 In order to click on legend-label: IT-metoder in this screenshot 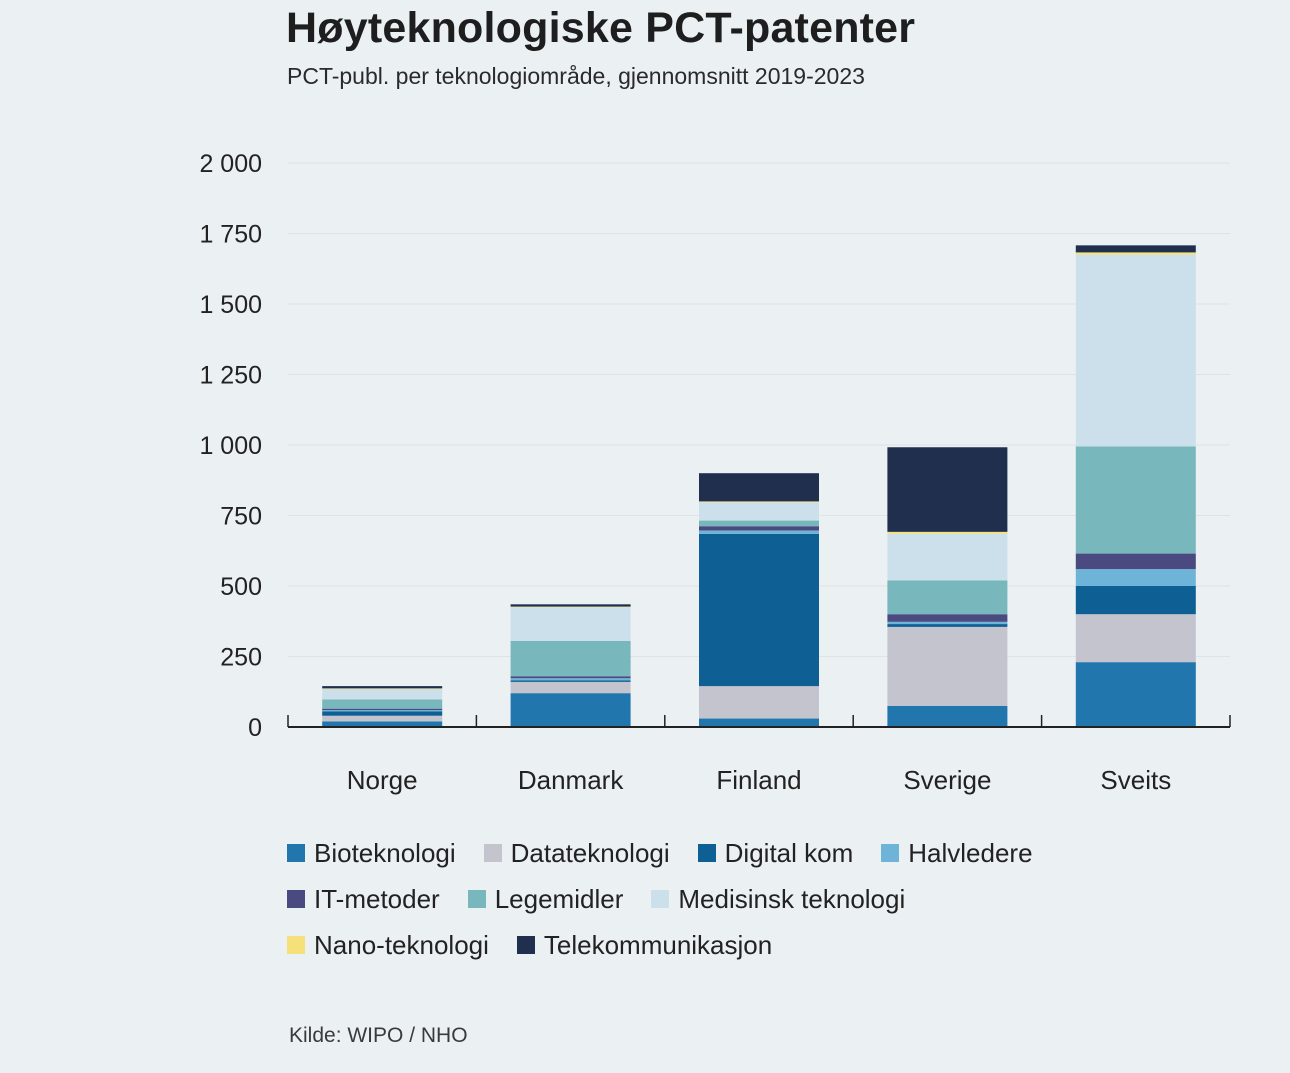, I will do `click(377, 898)`.